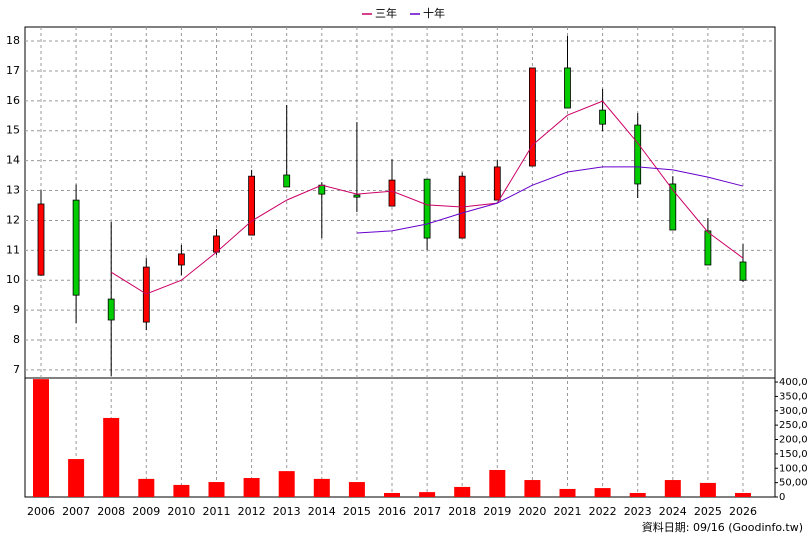 The width and height of the screenshot is (808, 540). I want to click on y2-tick-label: 250,000, so click(793, 425).